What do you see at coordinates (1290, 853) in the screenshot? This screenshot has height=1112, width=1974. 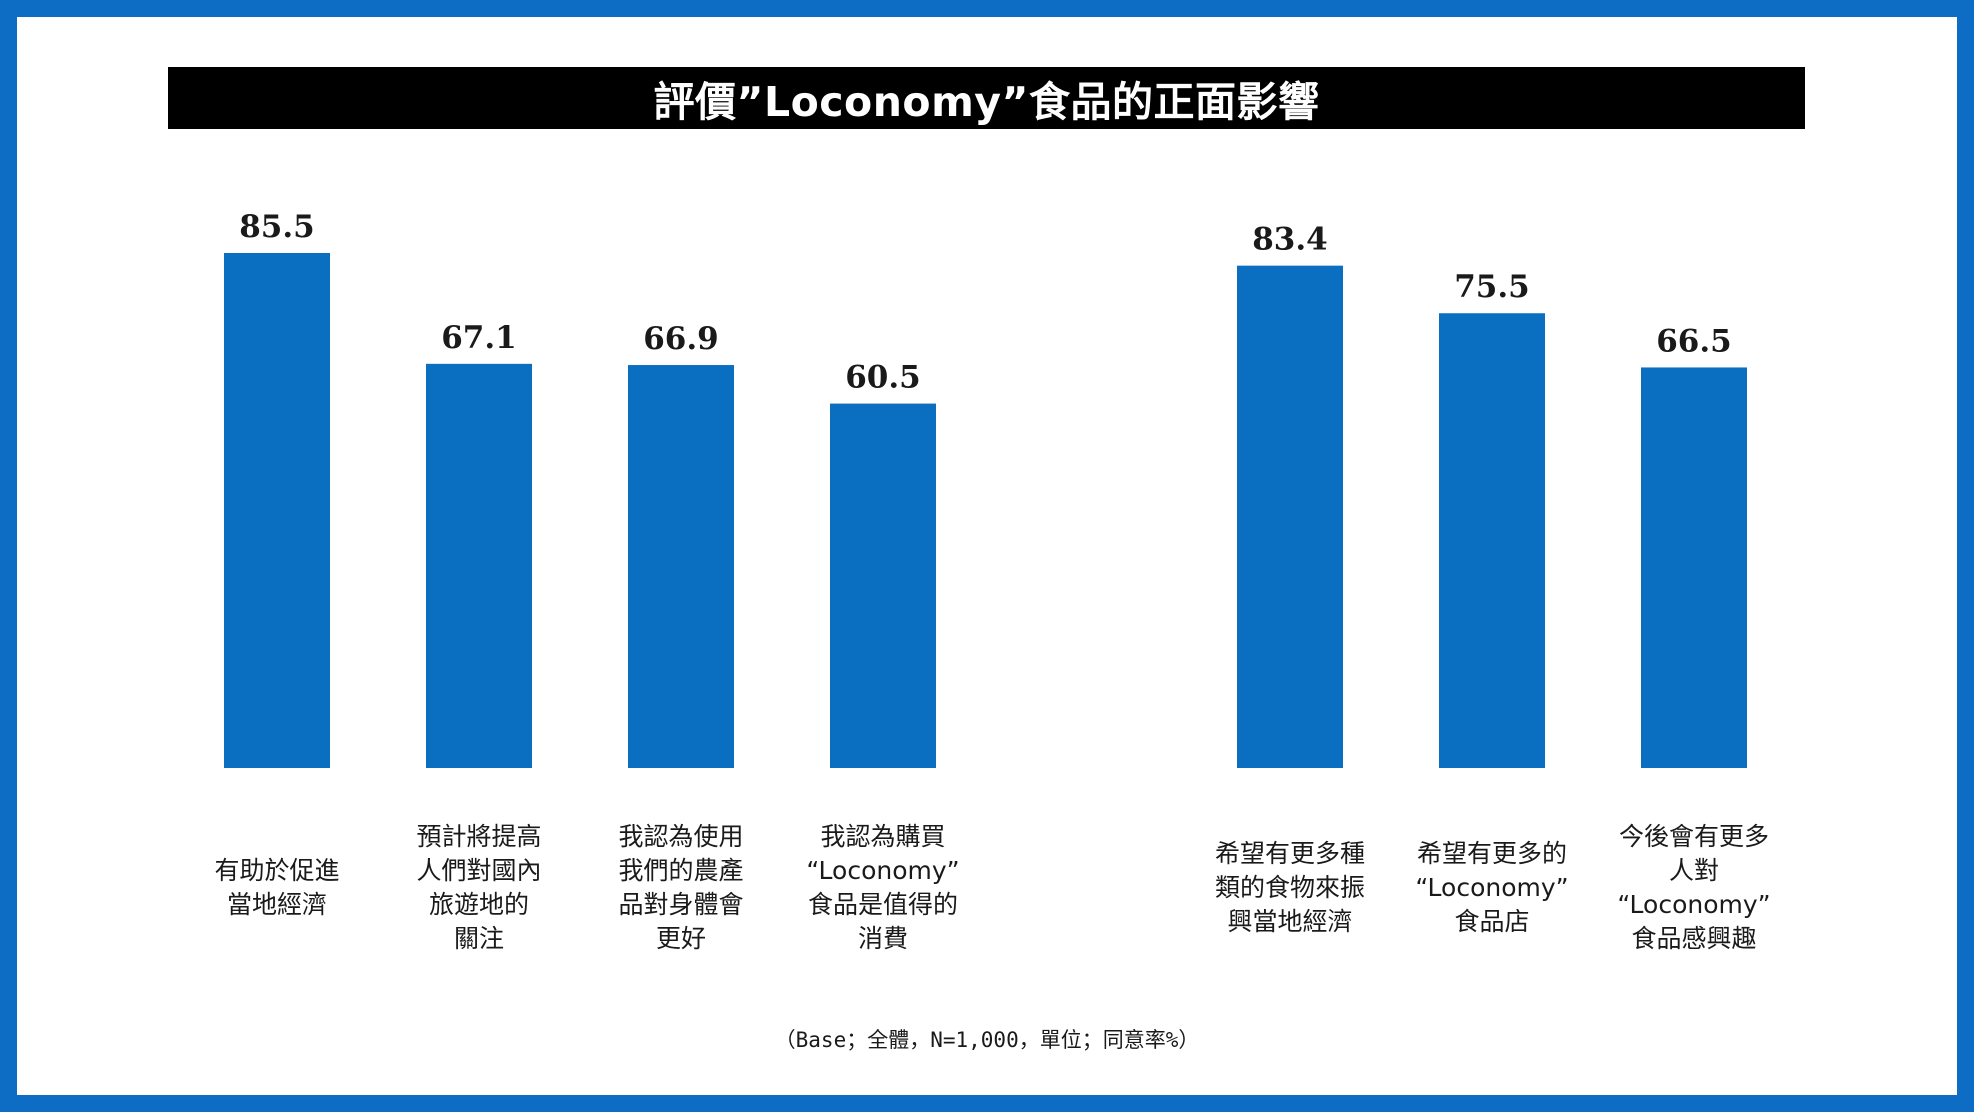 I see `category-label: 希望有更多種` at bounding box center [1290, 853].